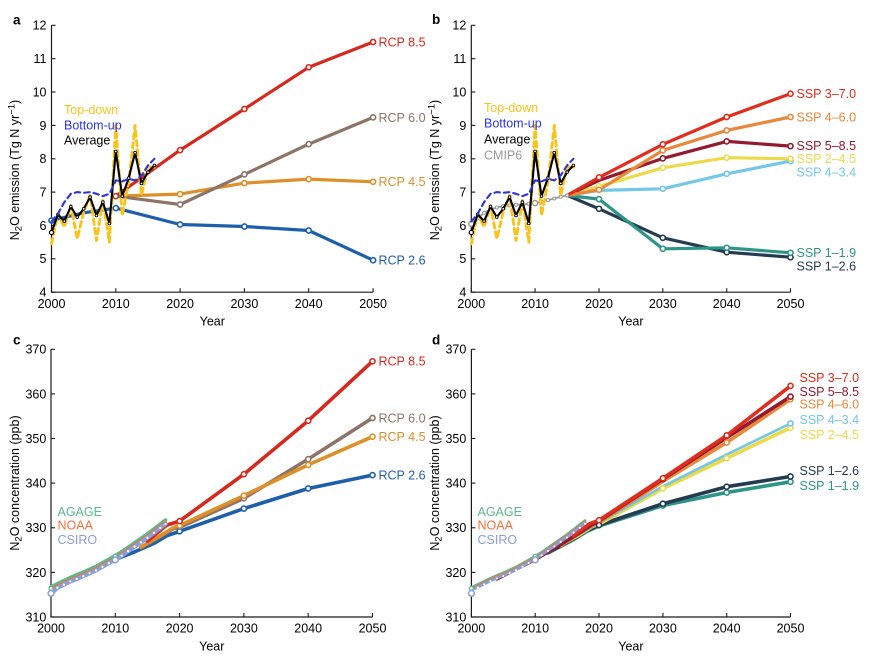  What do you see at coordinates (402, 476) in the screenshot?
I see `svg-text: RCP 2.6` at bounding box center [402, 476].